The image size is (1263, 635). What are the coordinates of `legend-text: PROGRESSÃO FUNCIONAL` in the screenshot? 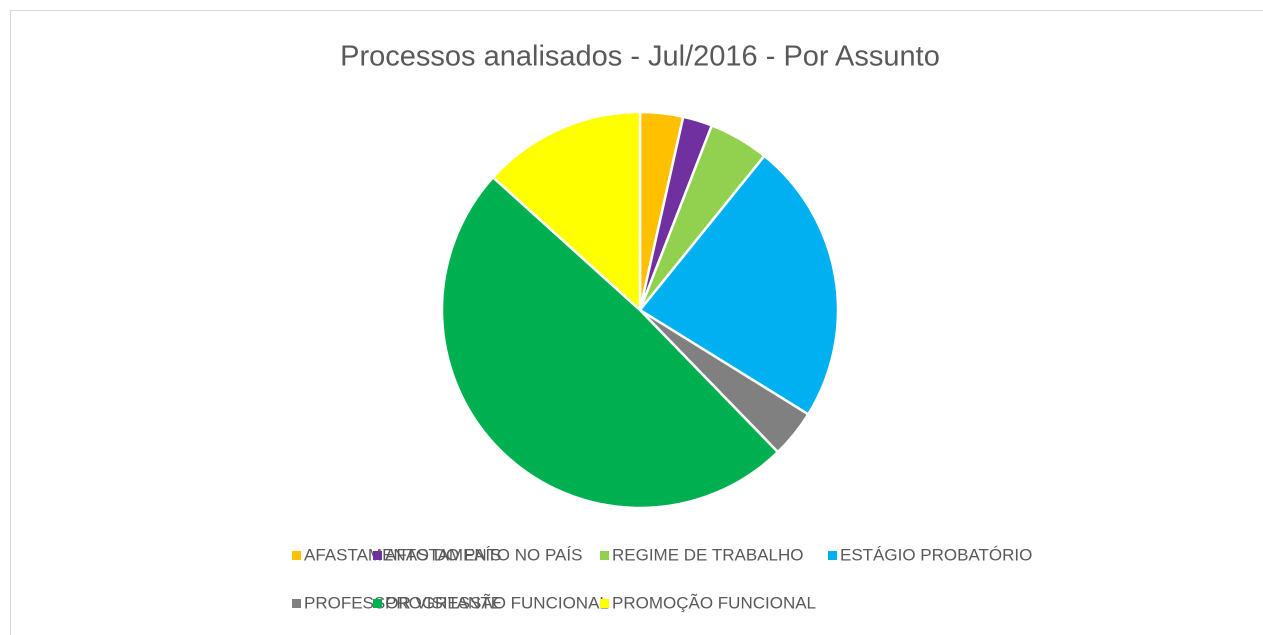 It's located at (497, 602).